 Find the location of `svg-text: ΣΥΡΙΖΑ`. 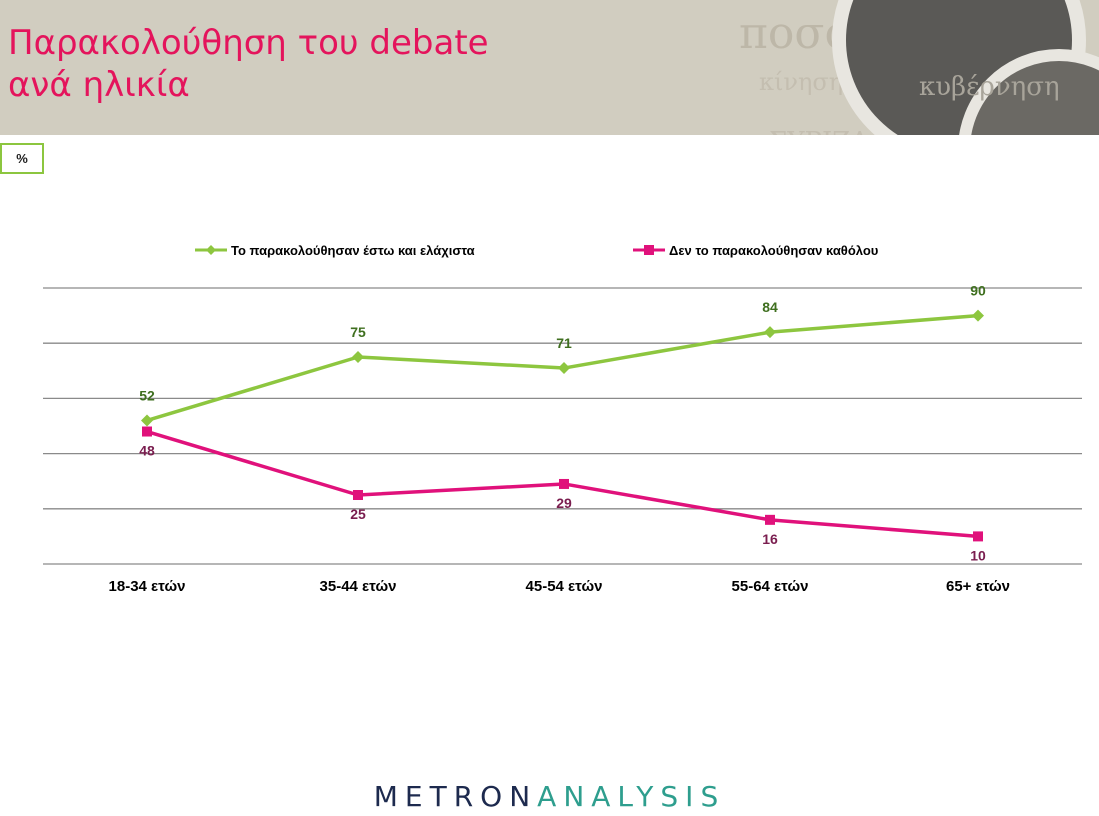

svg-text: ΣΥΡΙΖΑ is located at coordinates (819, 131).